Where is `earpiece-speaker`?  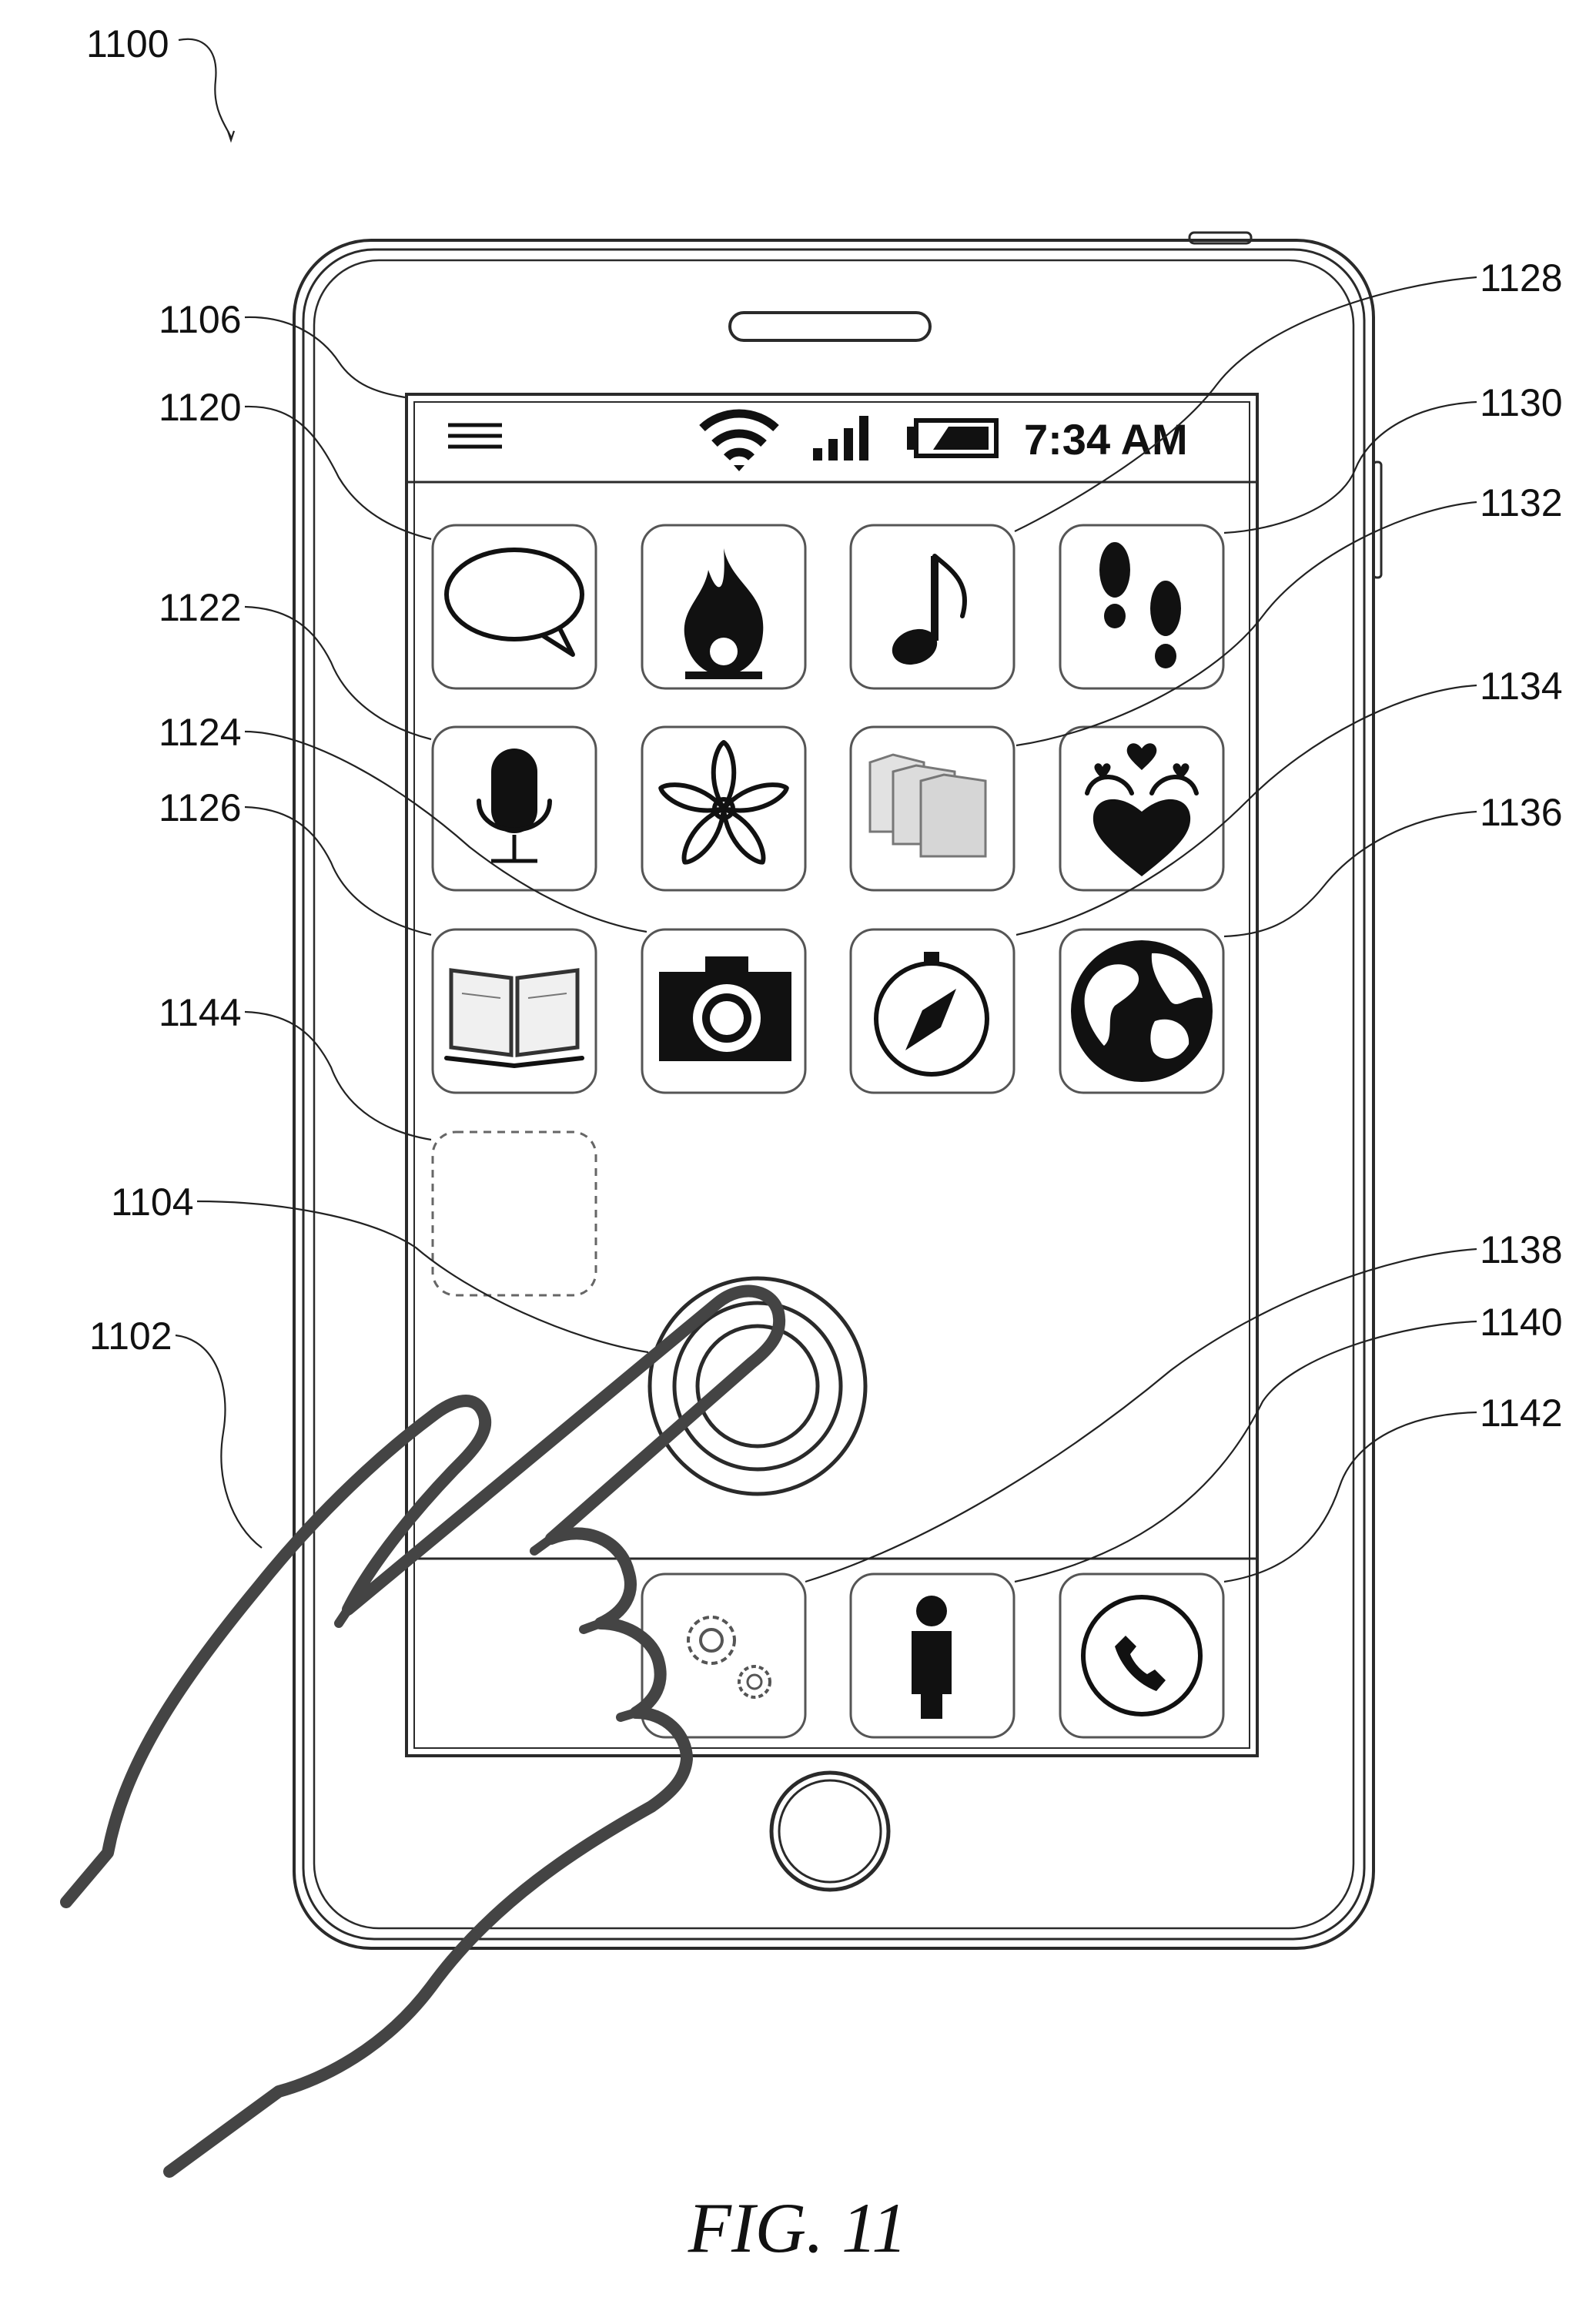 earpiece-speaker is located at coordinates (830, 326).